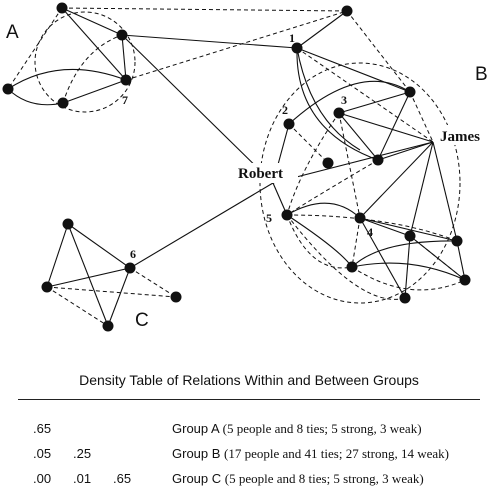  What do you see at coordinates (133, 254) in the screenshot?
I see `node-6-label: 6` at bounding box center [133, 254].